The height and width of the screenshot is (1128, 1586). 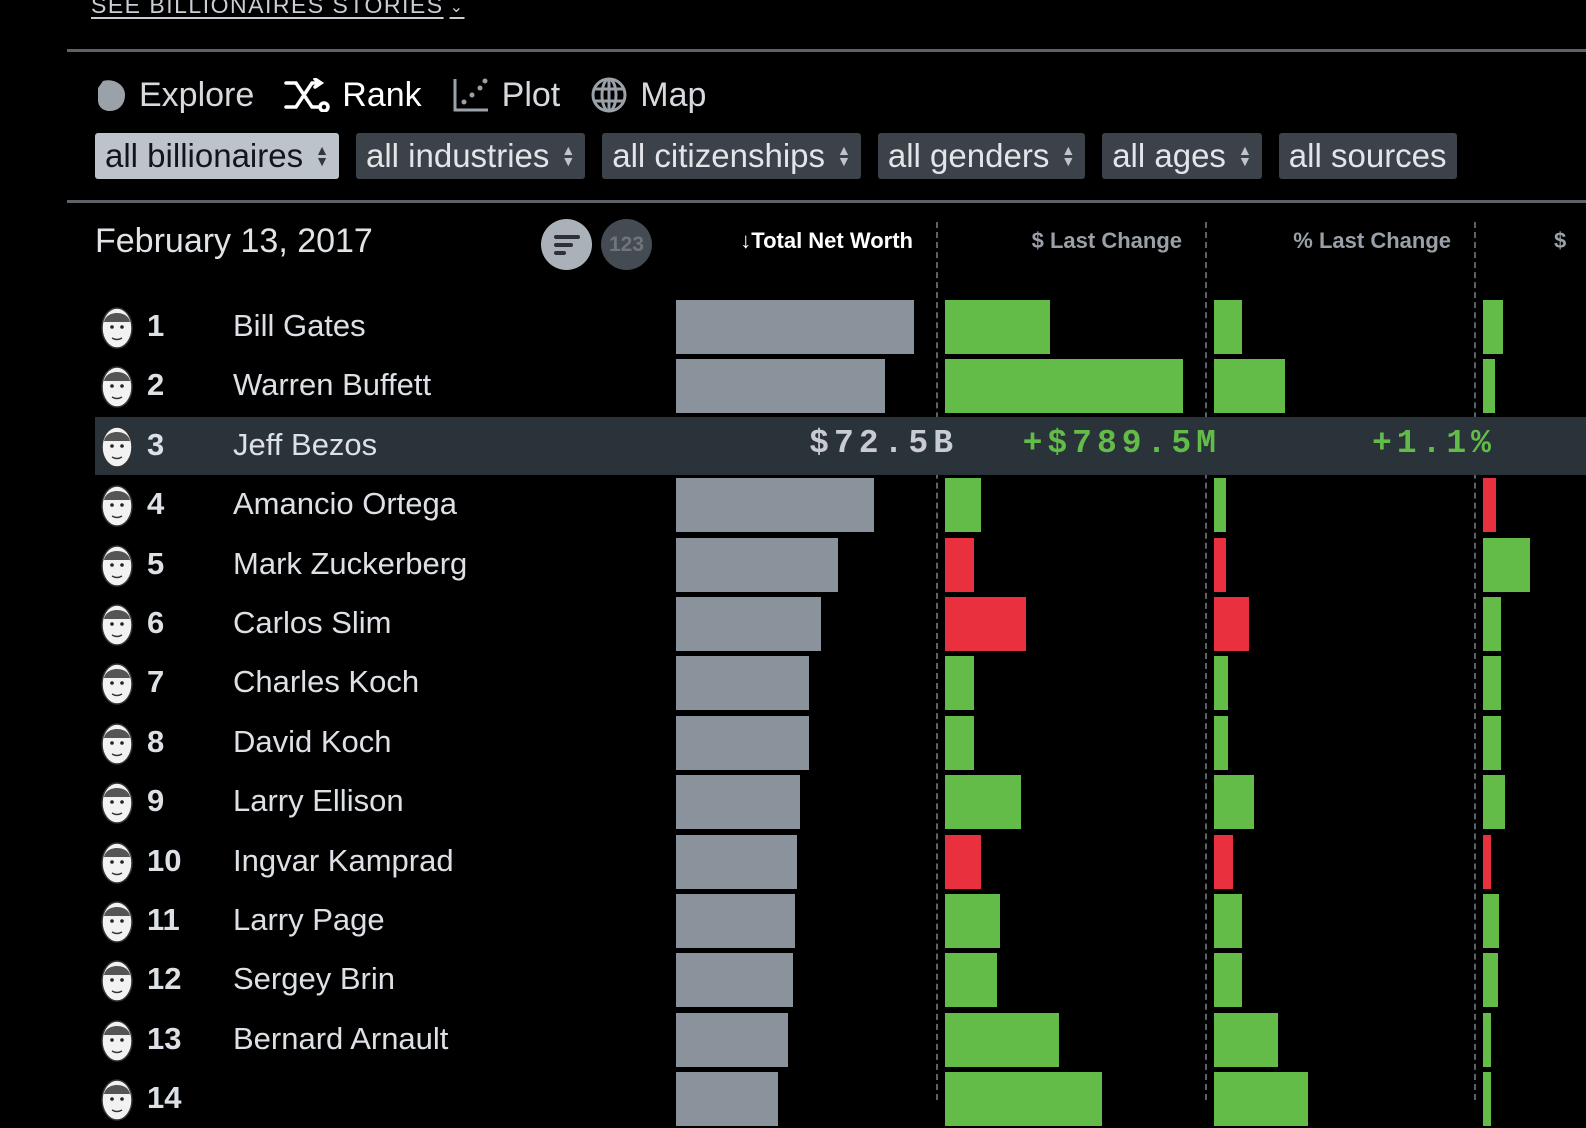 I want to click on billionaire-name: Bill Gates, so click(x=299, y=325).